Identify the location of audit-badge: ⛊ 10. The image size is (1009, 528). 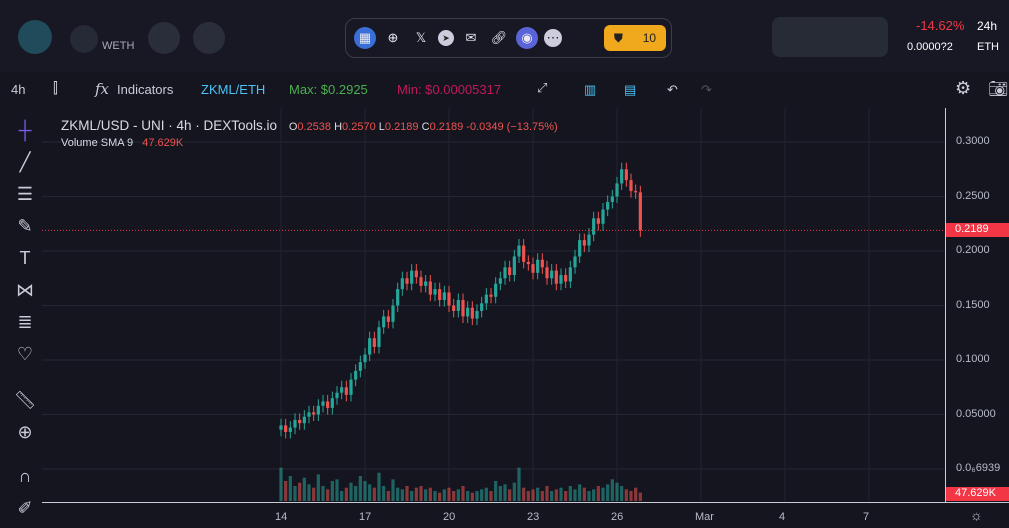
(635, 38).